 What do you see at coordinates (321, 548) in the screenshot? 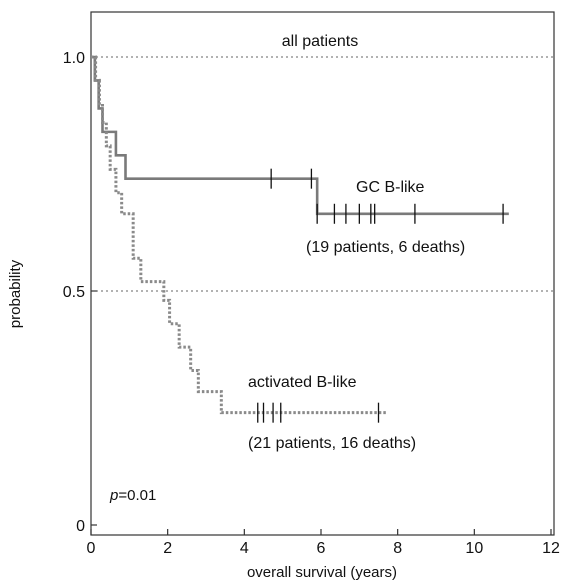
I see `x-tick-label: 6` at bounding box center [321, 548].